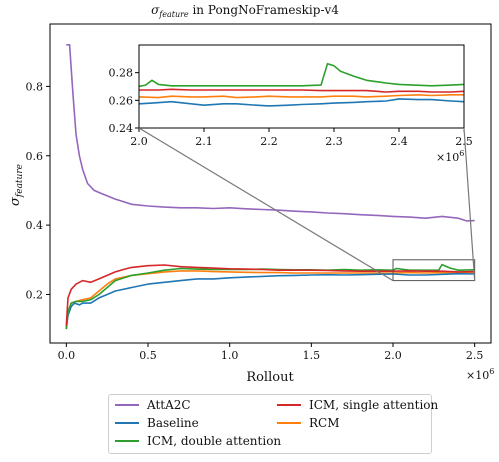  What do you see at coordinates (312, 355) in the screenshot?
I see `x-tick-label: 1.5` at bounding box center [312, 355].